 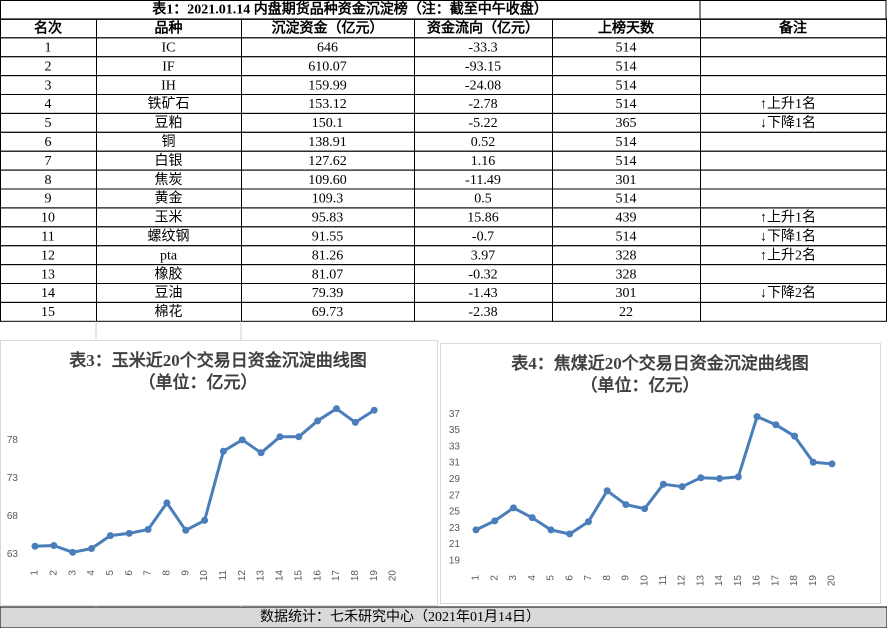 I want to click on table-cell-text: 11, so click(x=47, y=236).